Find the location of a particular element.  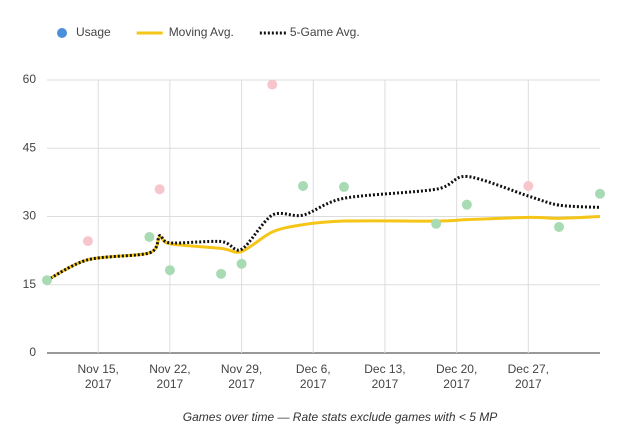

y-tick-label: 30 is located at coordinates (30, 216).